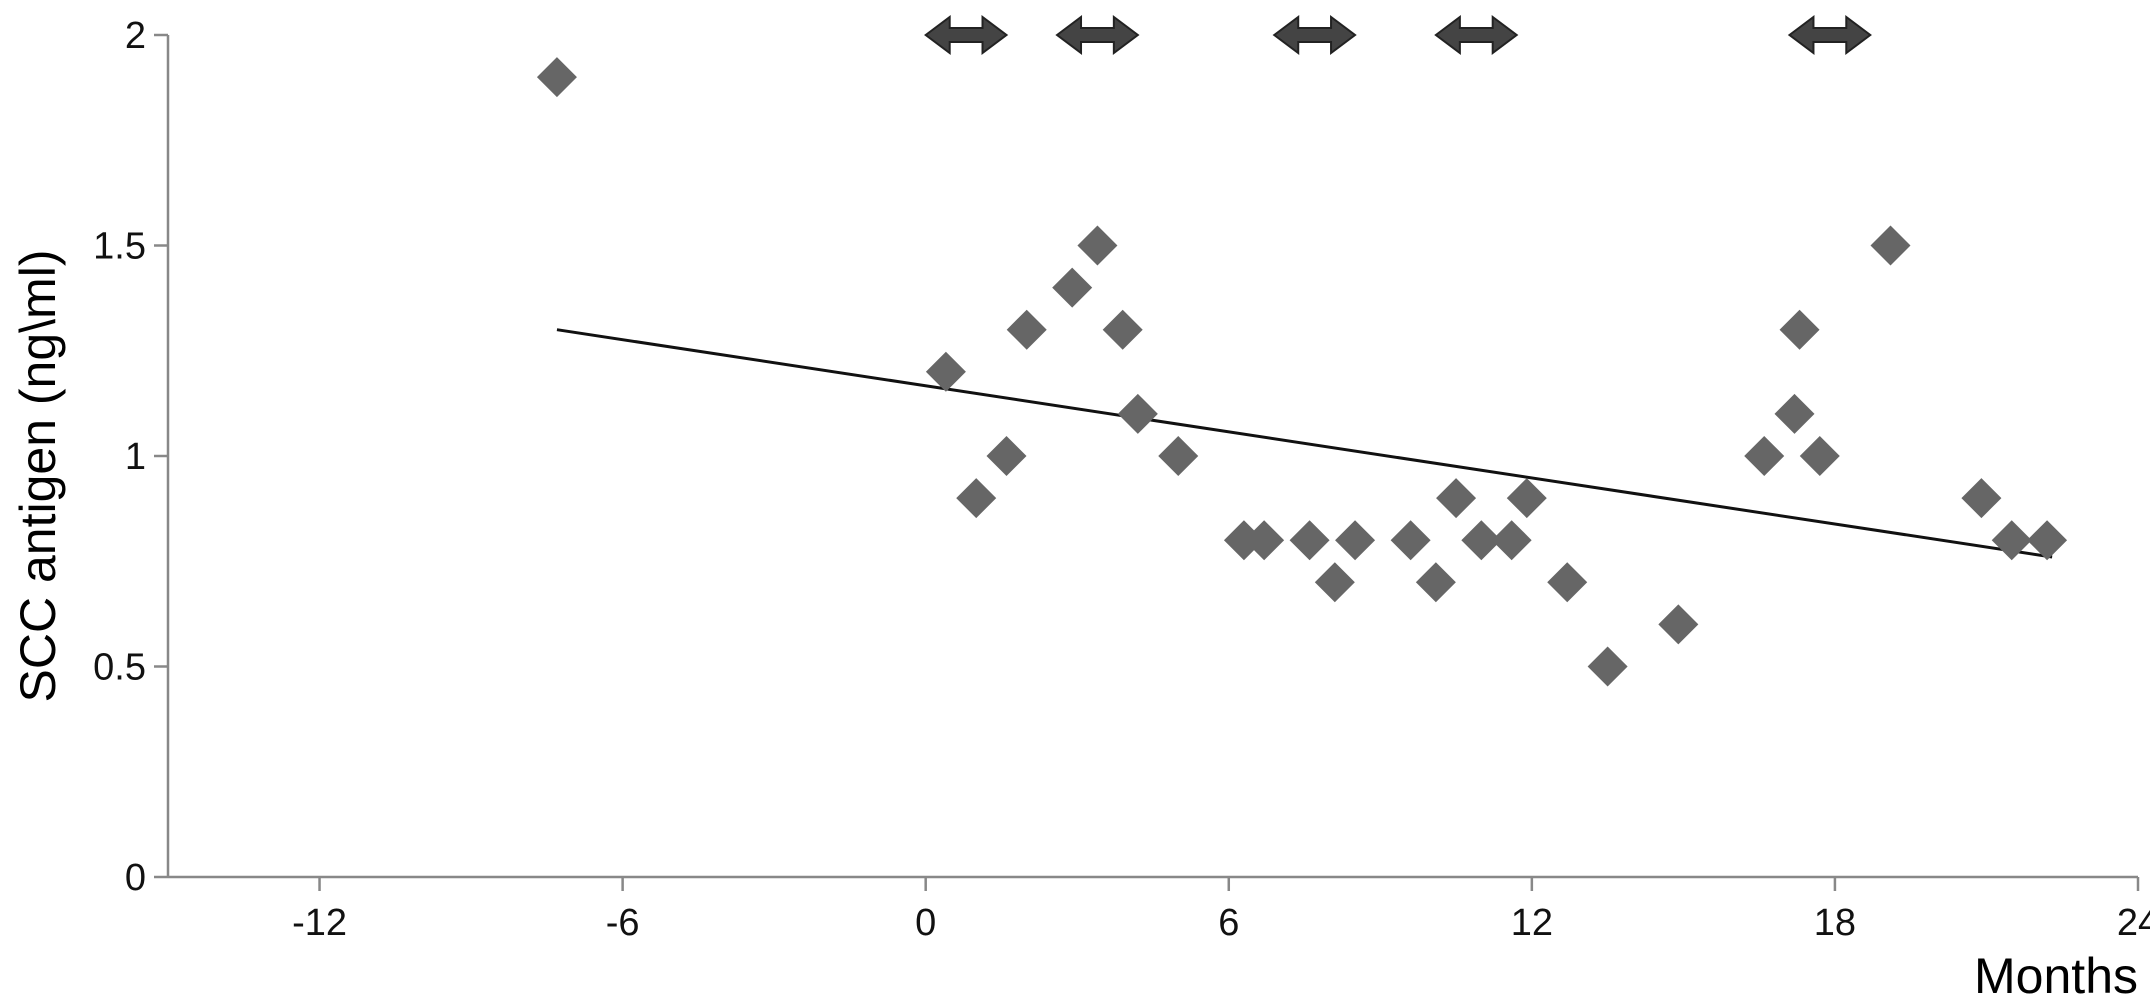  Describe the element at coordinates (135, 878) in the screenshot. I see `y-tick-label: 0` at that location.